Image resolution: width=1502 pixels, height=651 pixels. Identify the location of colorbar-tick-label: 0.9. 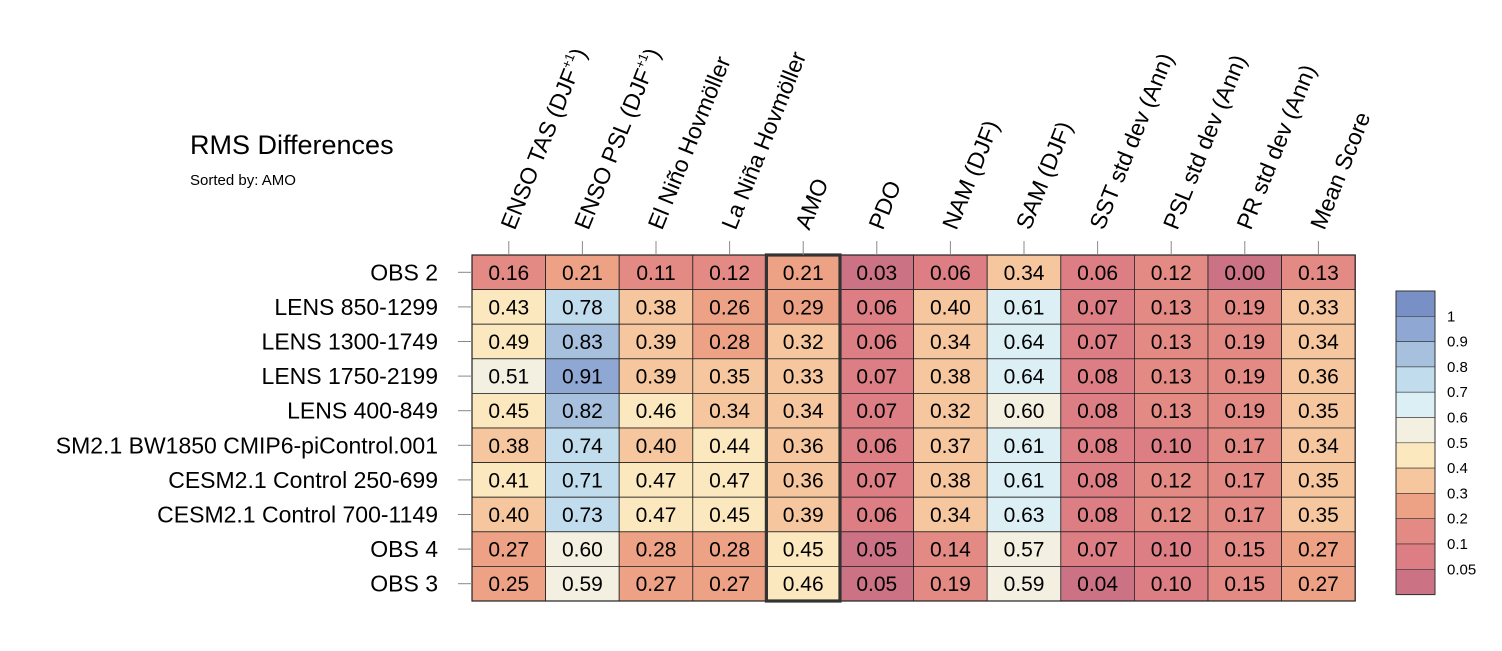
(1457, 342).